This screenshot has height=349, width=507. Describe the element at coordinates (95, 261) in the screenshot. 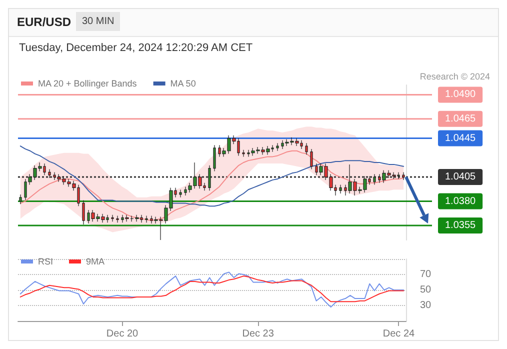

I see `legend-label: 9MA` at that location.